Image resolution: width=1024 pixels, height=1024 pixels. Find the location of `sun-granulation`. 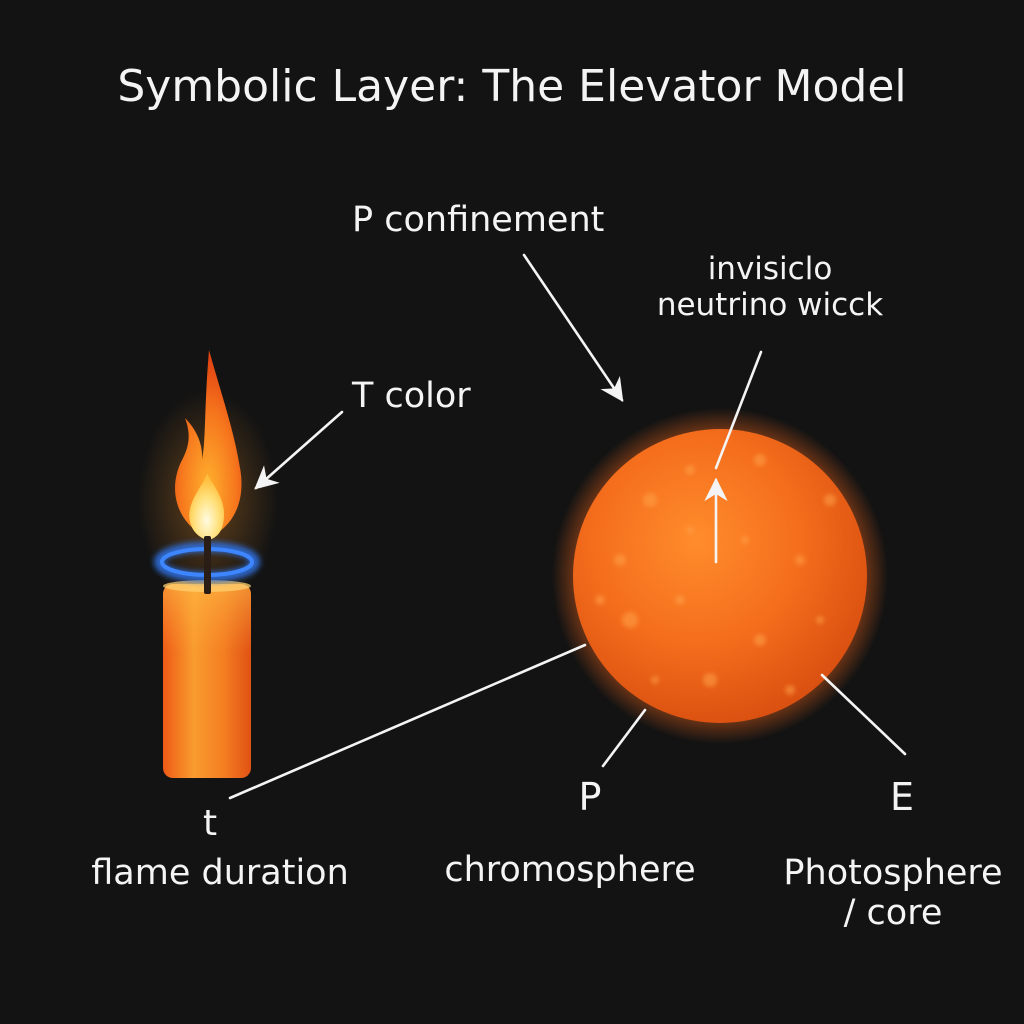

sun-granulation is located at coordinates (715, 574).